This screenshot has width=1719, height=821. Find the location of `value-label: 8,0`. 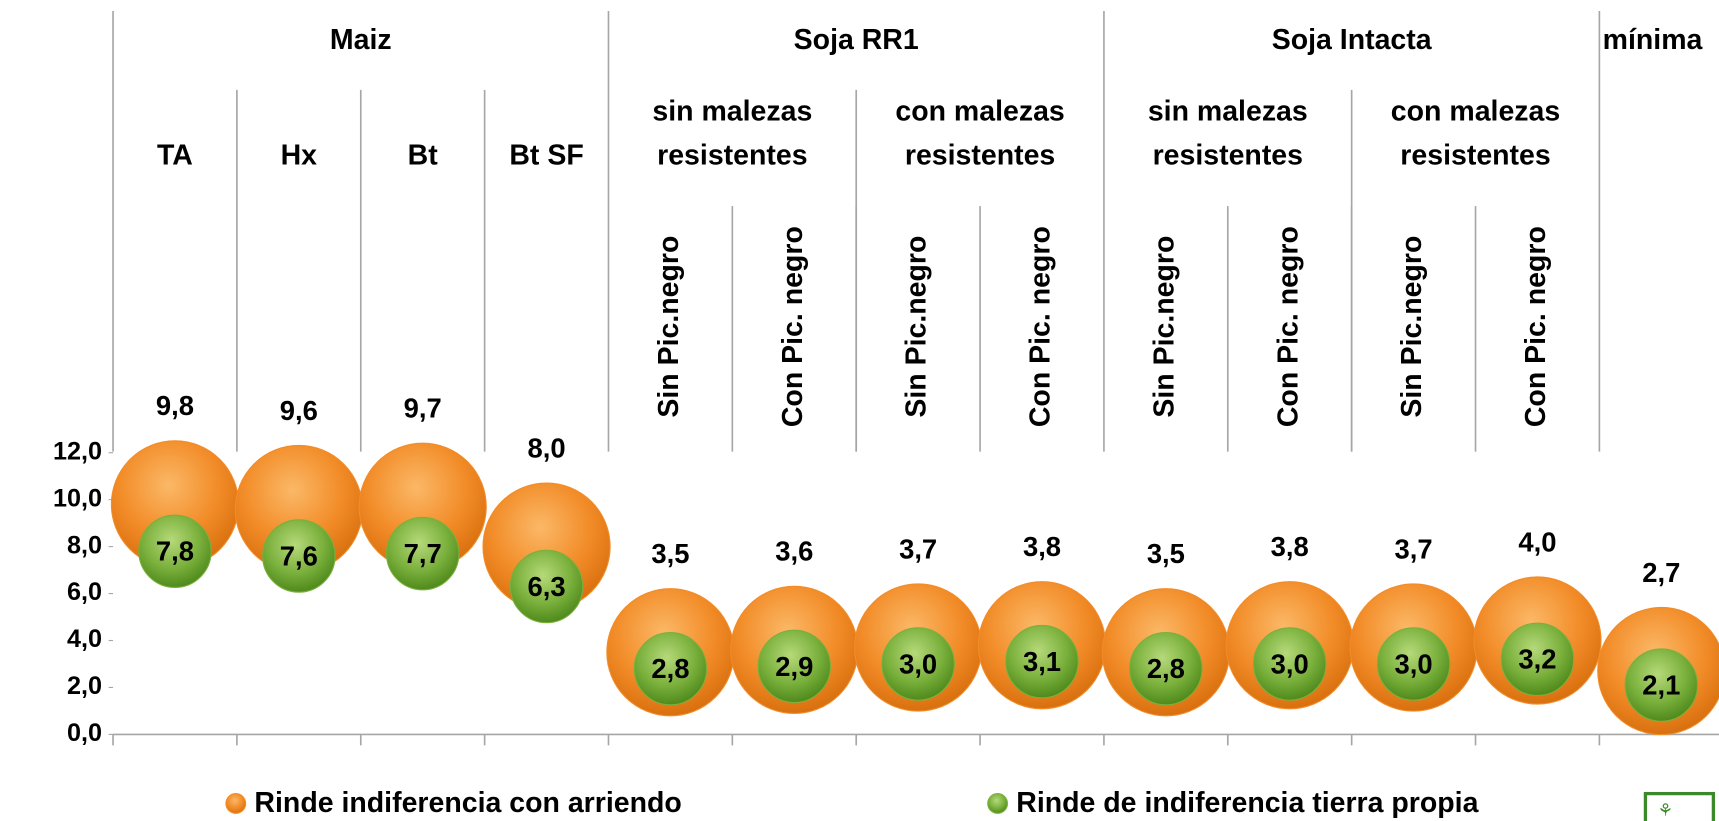

value-label: 8,0 is located at coordinates (547, 447).